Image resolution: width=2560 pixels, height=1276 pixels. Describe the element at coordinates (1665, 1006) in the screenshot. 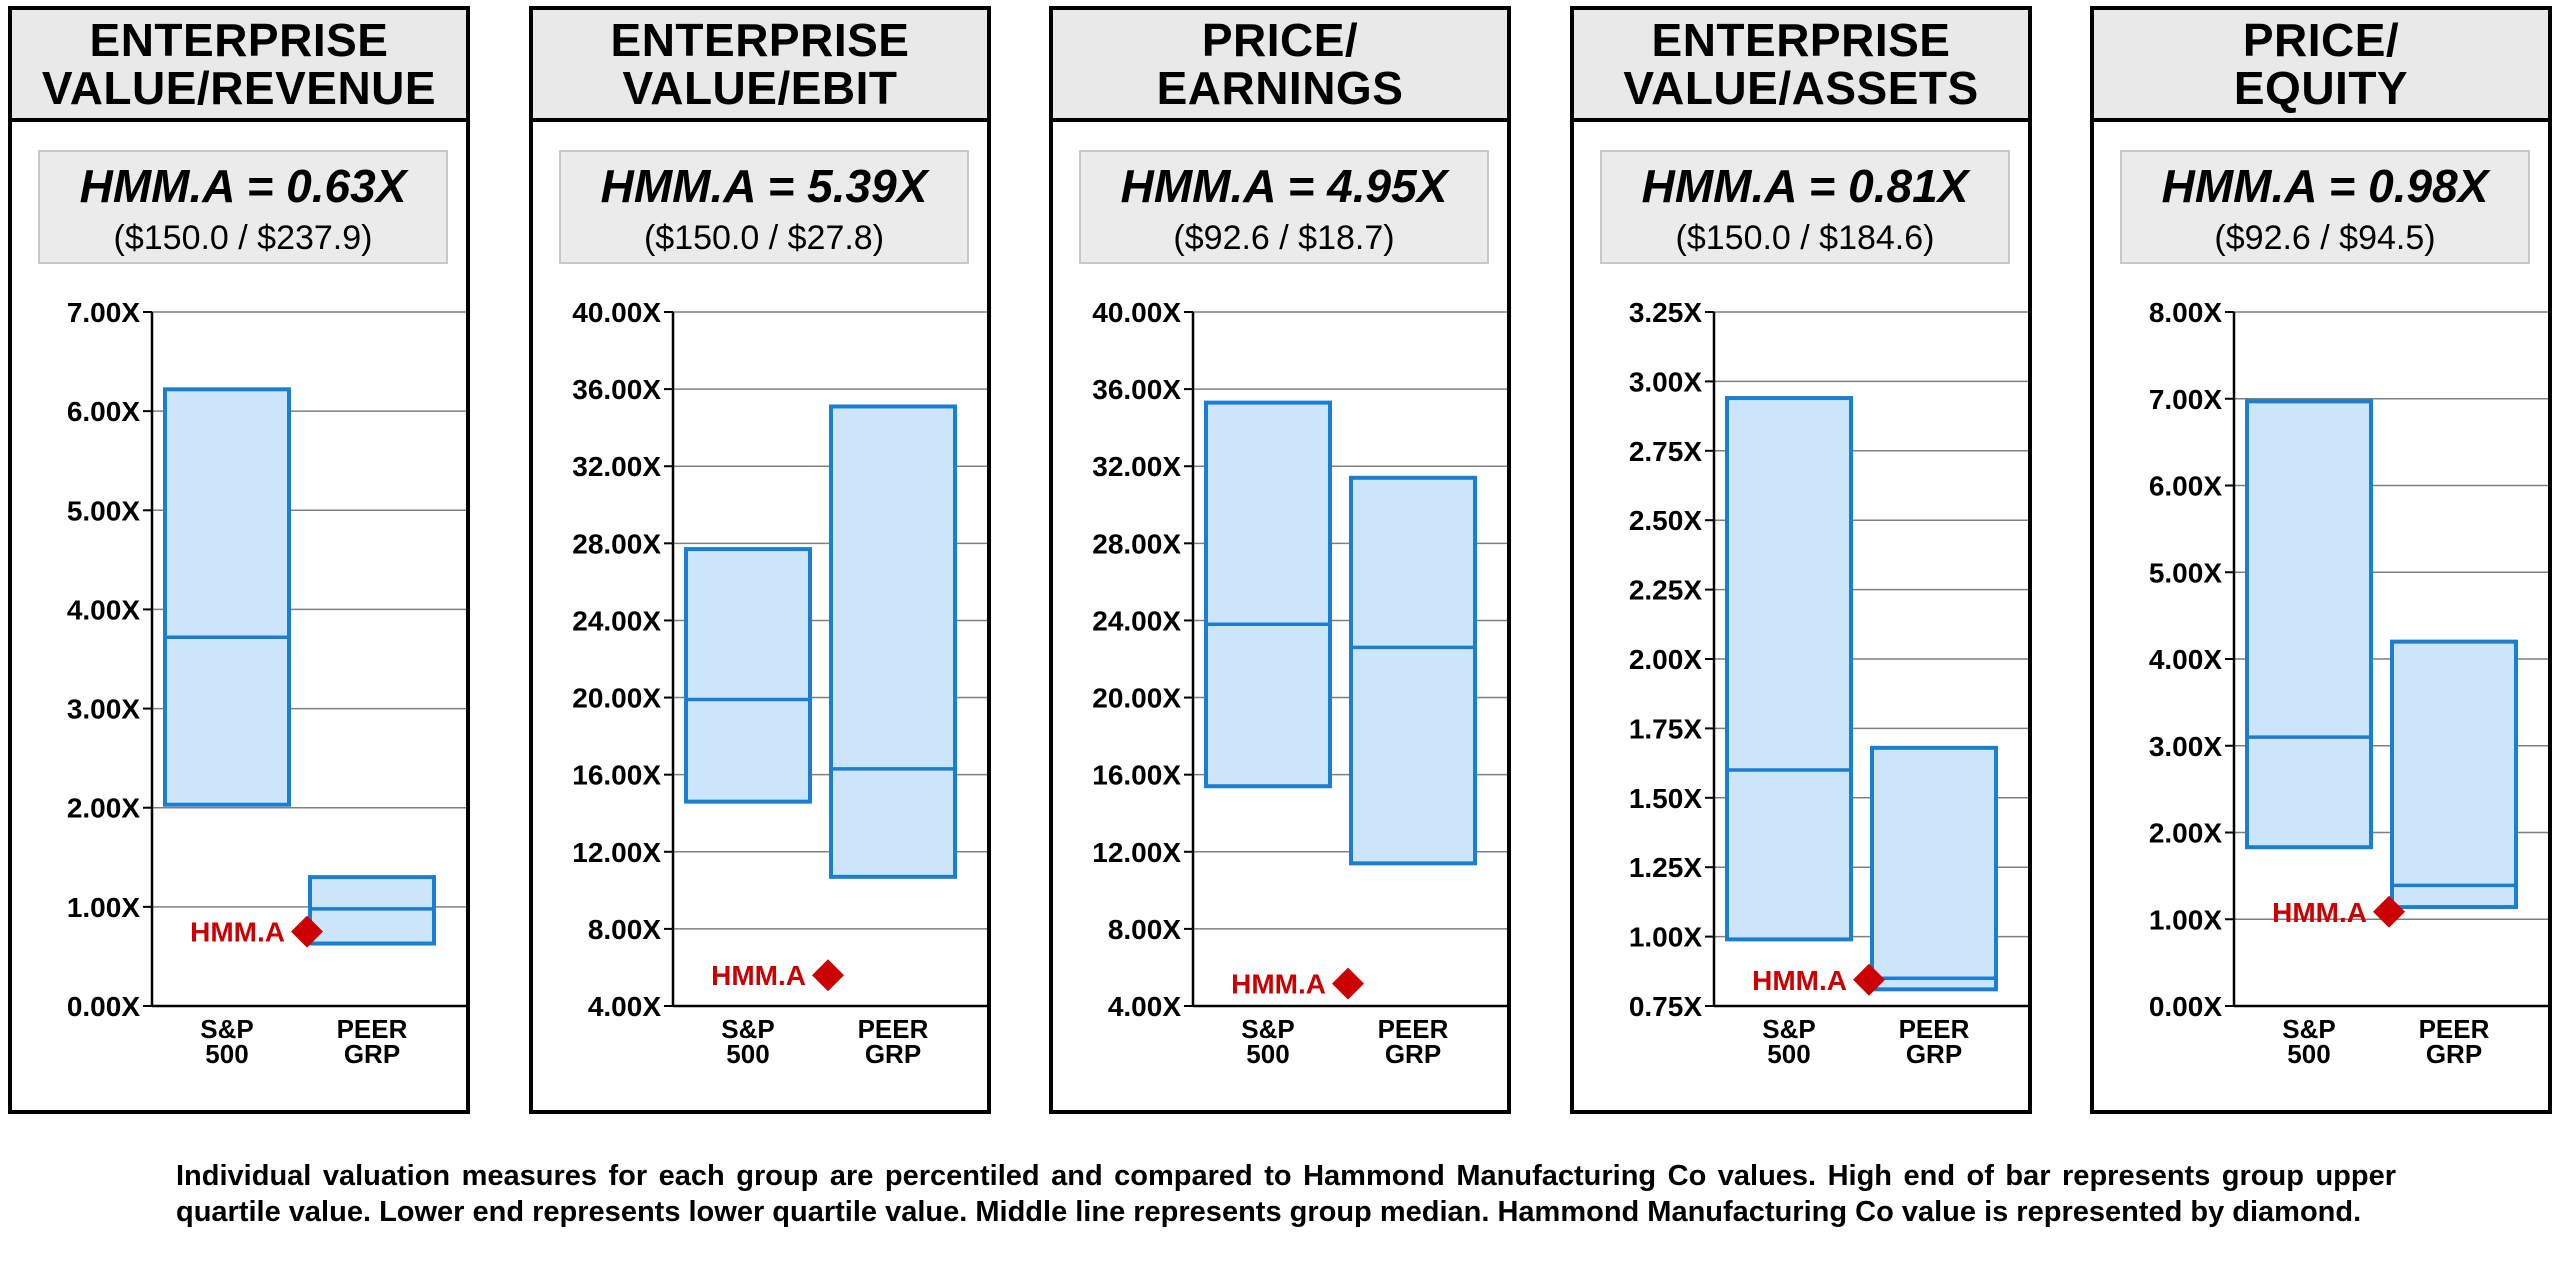

I see `y-tick-label: 0.75X` at that location.